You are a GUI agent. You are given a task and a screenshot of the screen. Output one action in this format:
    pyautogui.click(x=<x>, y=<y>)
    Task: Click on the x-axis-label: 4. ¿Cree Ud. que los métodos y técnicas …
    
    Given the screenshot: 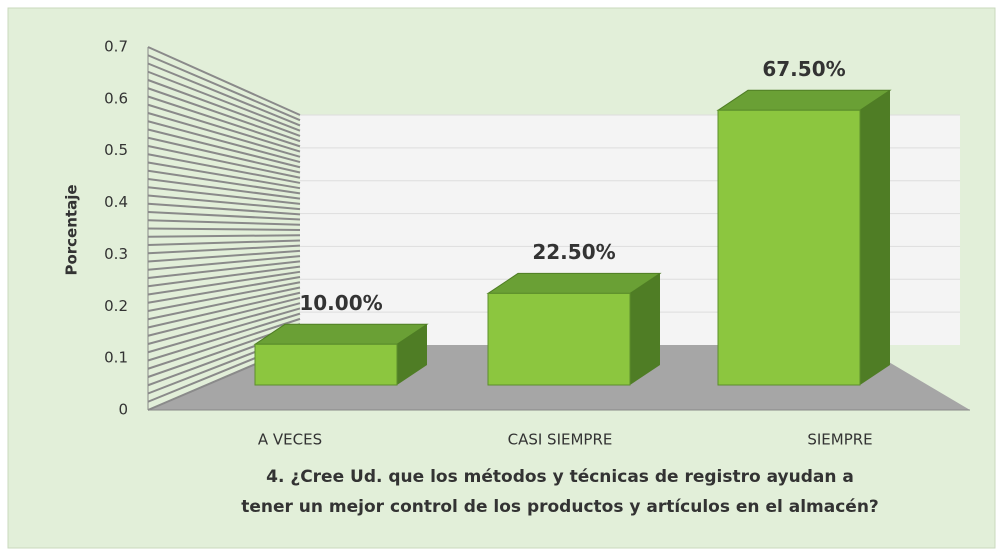 What is the action you would take?
    pyautogui.click(x=560, y=492)
    